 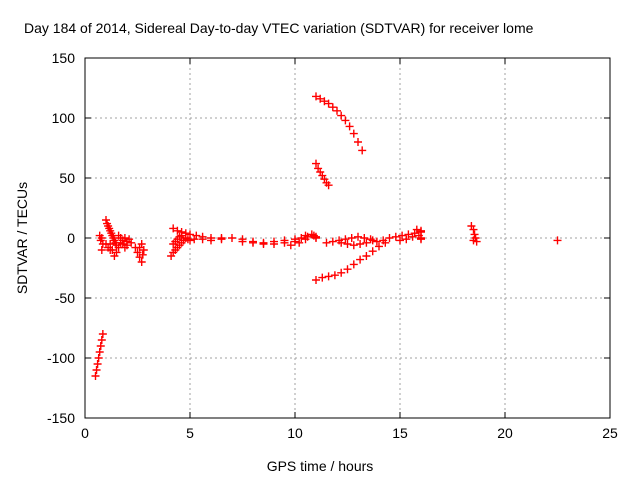 What do you see at coordinates (295, 433) in the screenshot?
I see `x-tick-label: 10` at bounding box center [295, 433].